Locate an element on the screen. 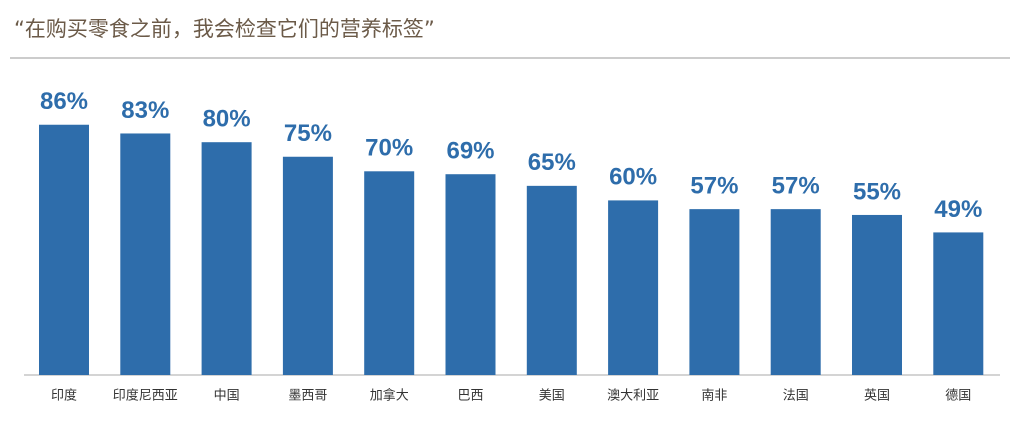  x-tick-label: 中国 is located at coordinates (227, 396).